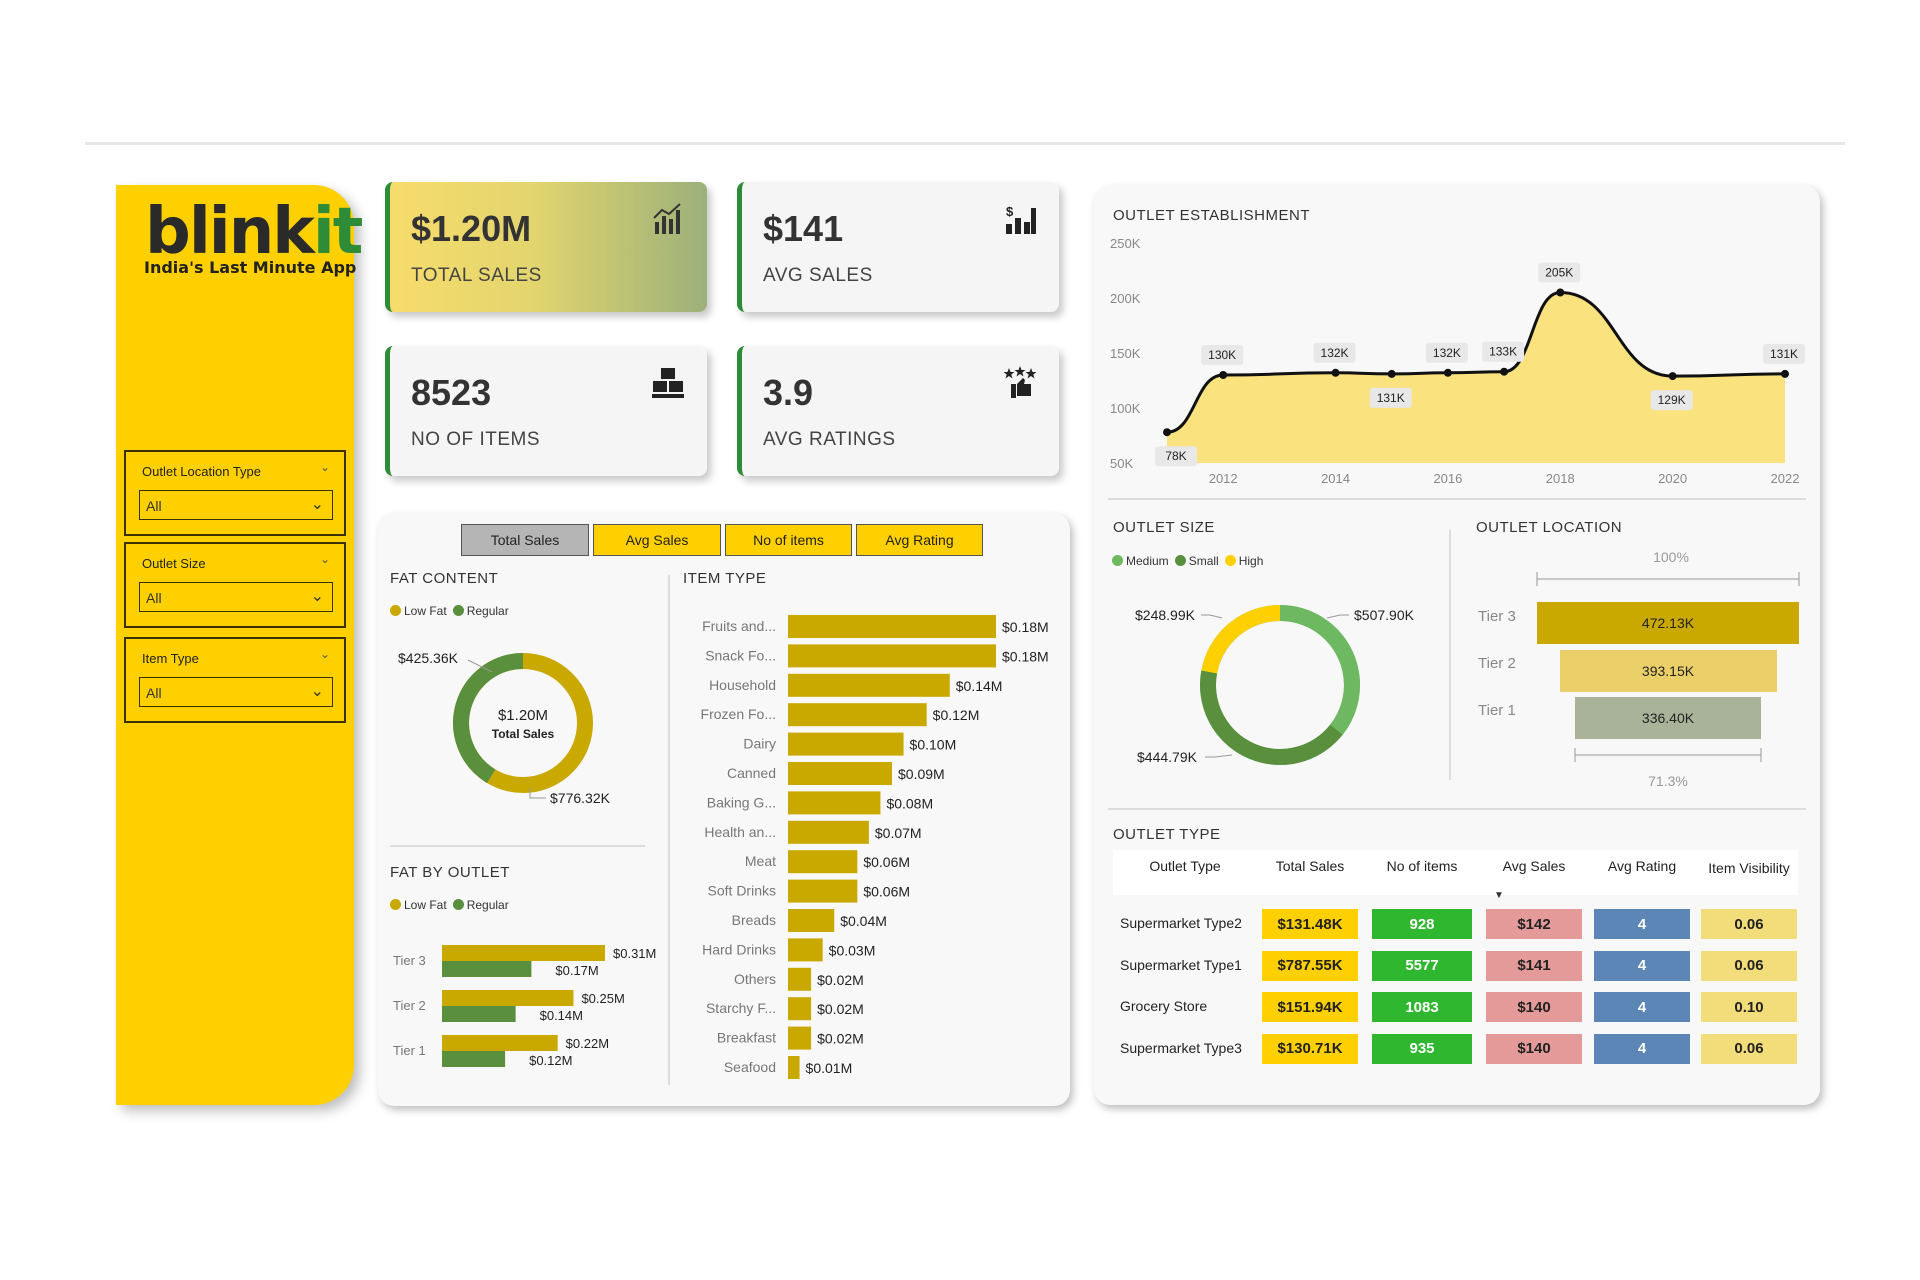  I want to click on data-label: 78K, so click(1175, 456).